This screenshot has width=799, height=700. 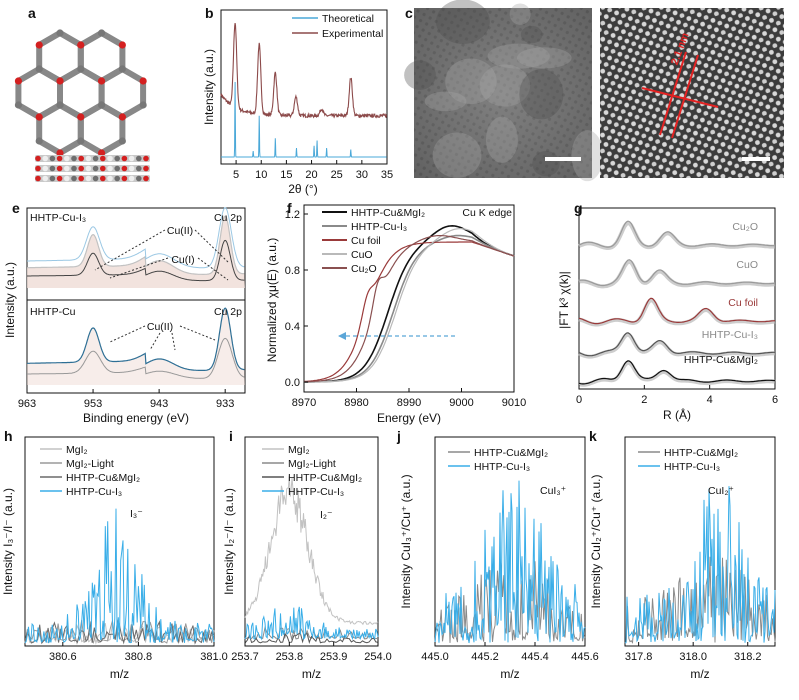 What do you see at coordinates (366, 241) in the screenshot?
I see `legend-label: Cu foil` at bounding box center [366, 241].